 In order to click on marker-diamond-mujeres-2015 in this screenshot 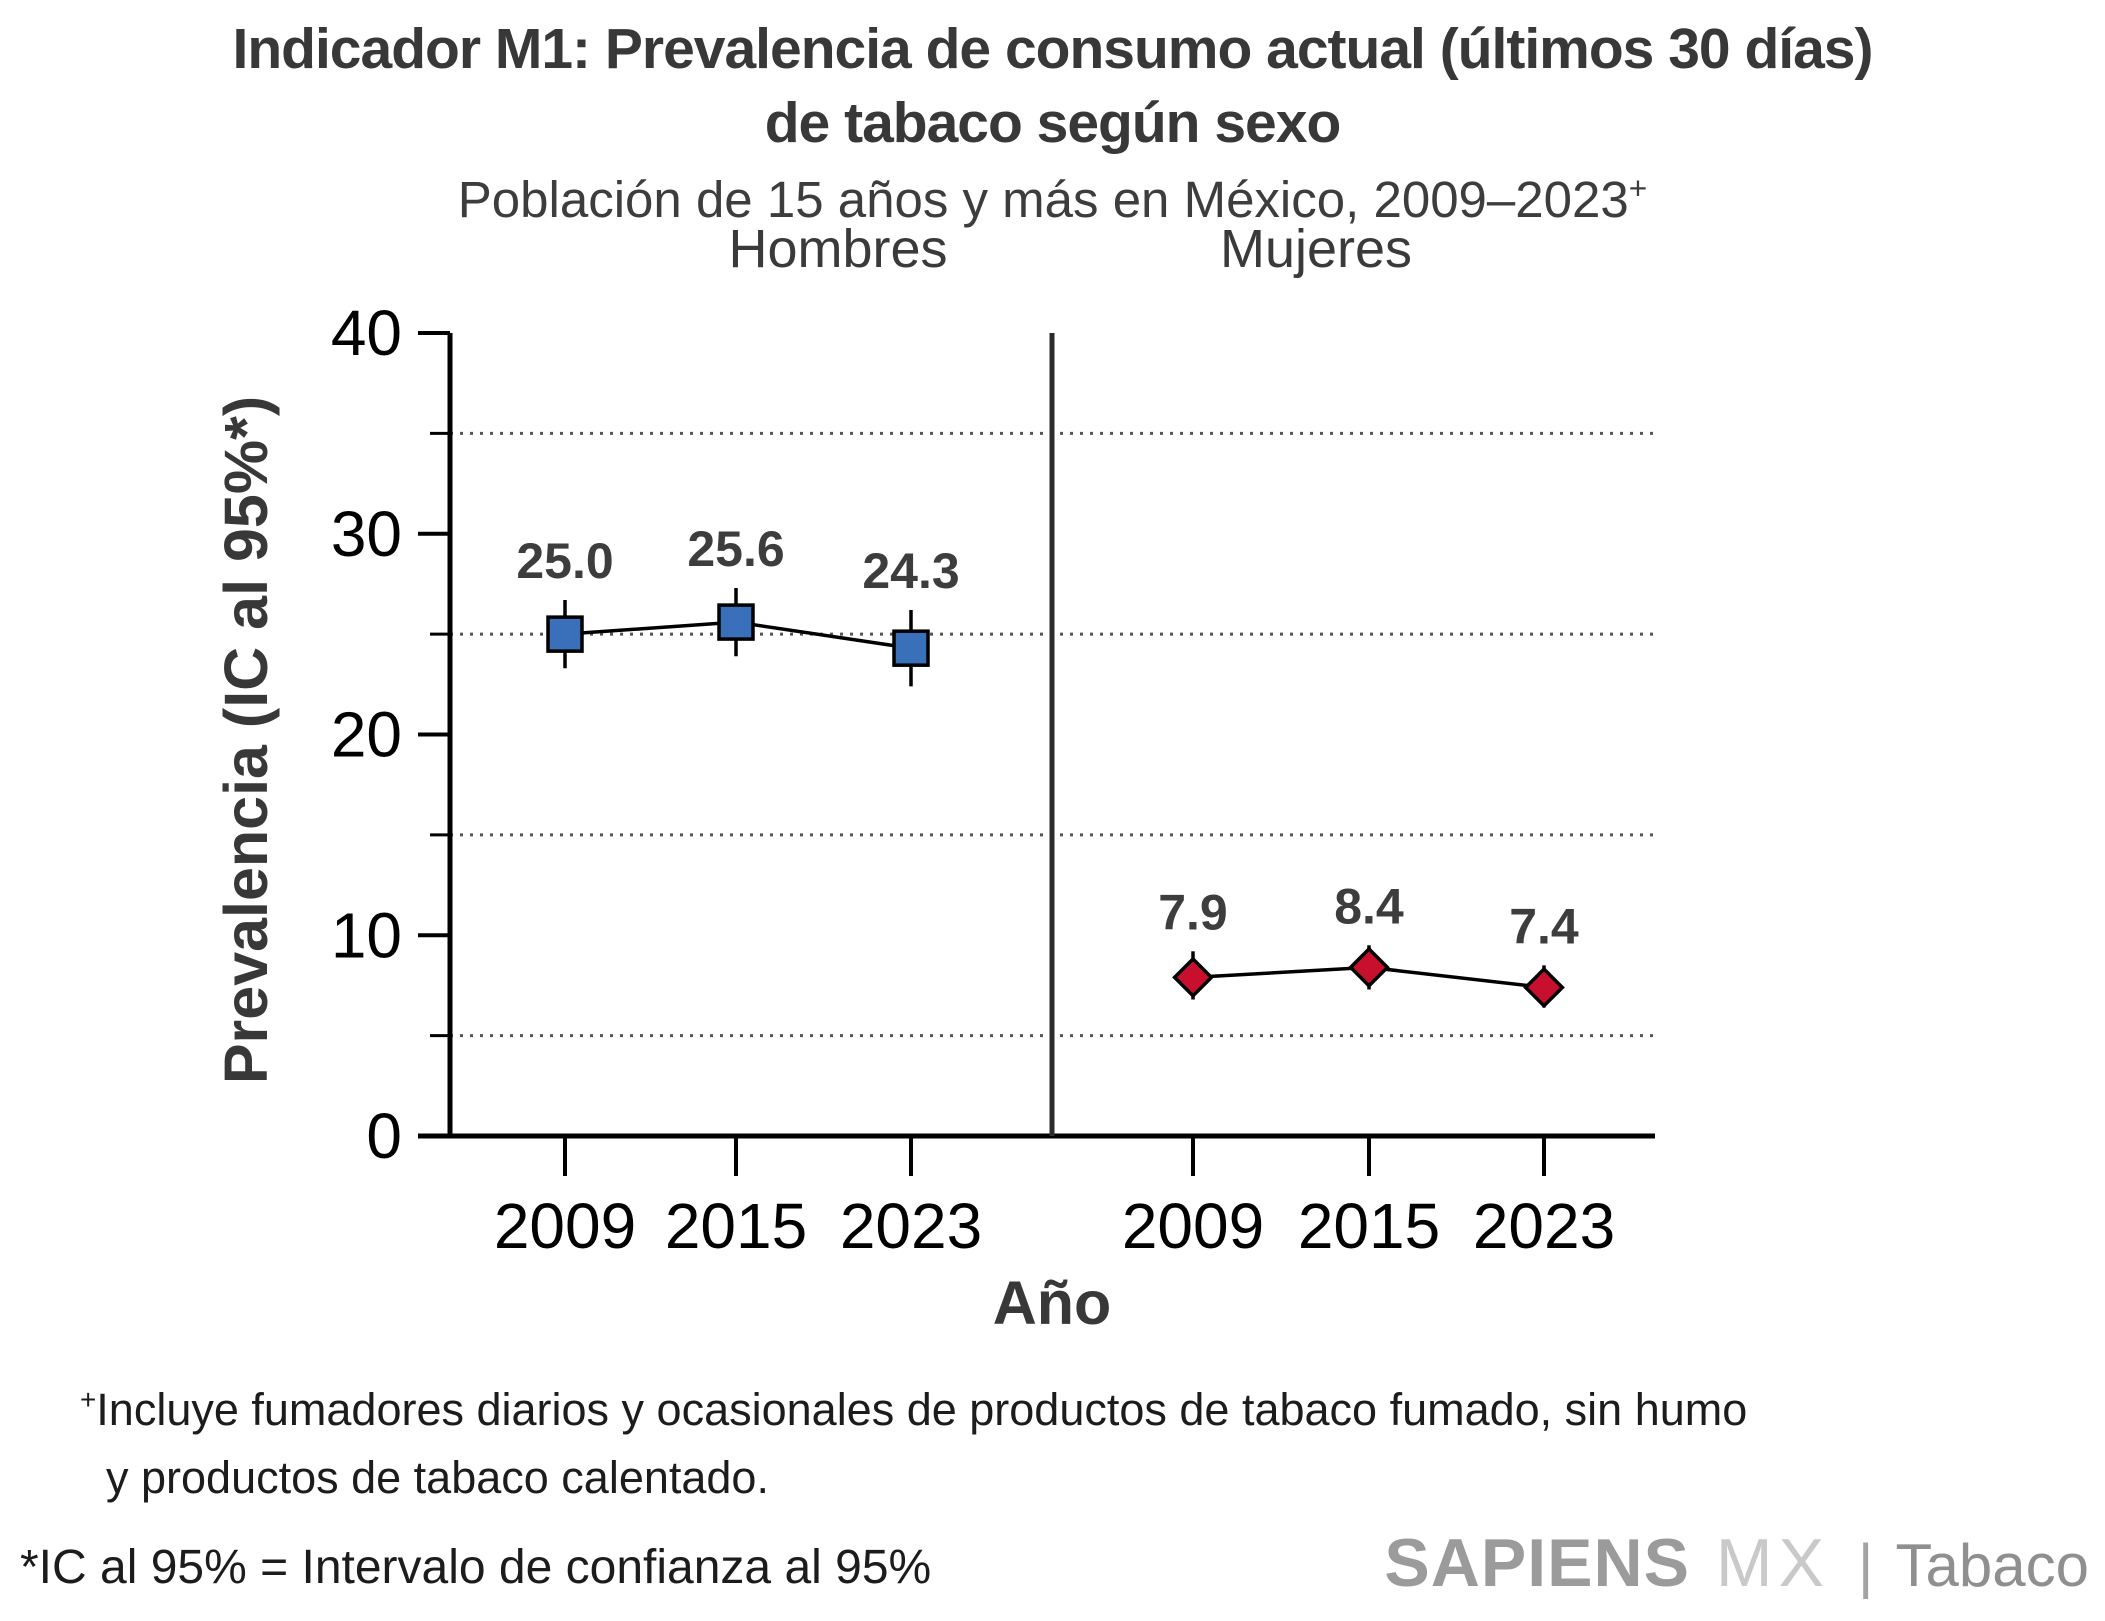, I will do `click(1369, 967)`.